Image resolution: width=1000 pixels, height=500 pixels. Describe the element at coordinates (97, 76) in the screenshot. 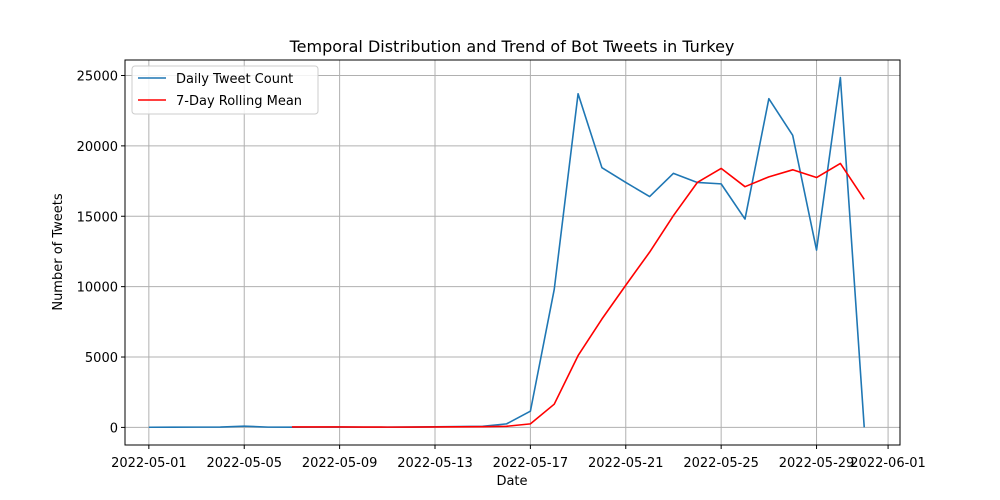

I see `y-tick-label: 25000` at that location.